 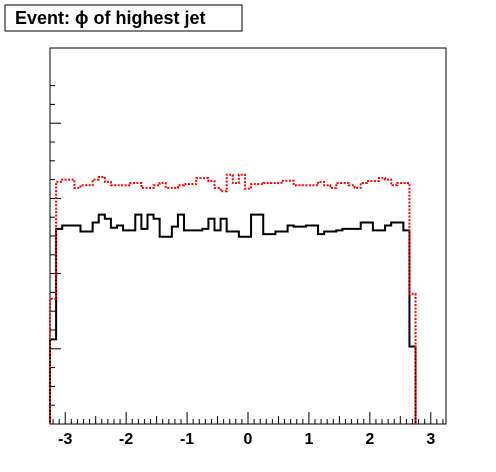 What do you see at coordinates (110, 18) in the screenshot?
I see `chart-title: Event: ϕ of highest jet` at bounding box center [110, 18].